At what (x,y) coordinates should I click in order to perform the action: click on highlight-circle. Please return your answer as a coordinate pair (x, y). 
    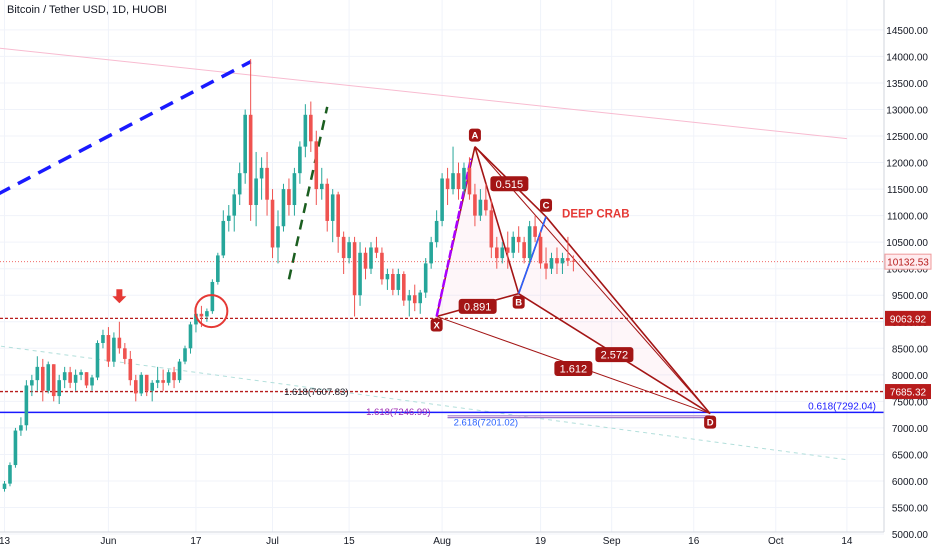
    Looking at the image, I should click on (211, 311).